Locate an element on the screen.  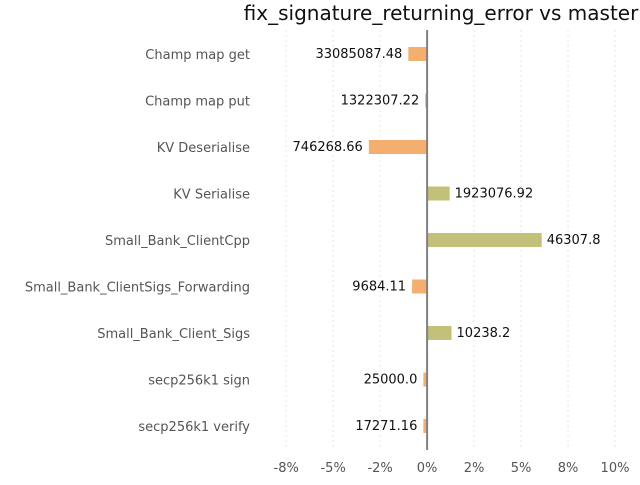
category-label: Small_Bank_ClientSigs_Forwarding is located at coordinates (137, 288).